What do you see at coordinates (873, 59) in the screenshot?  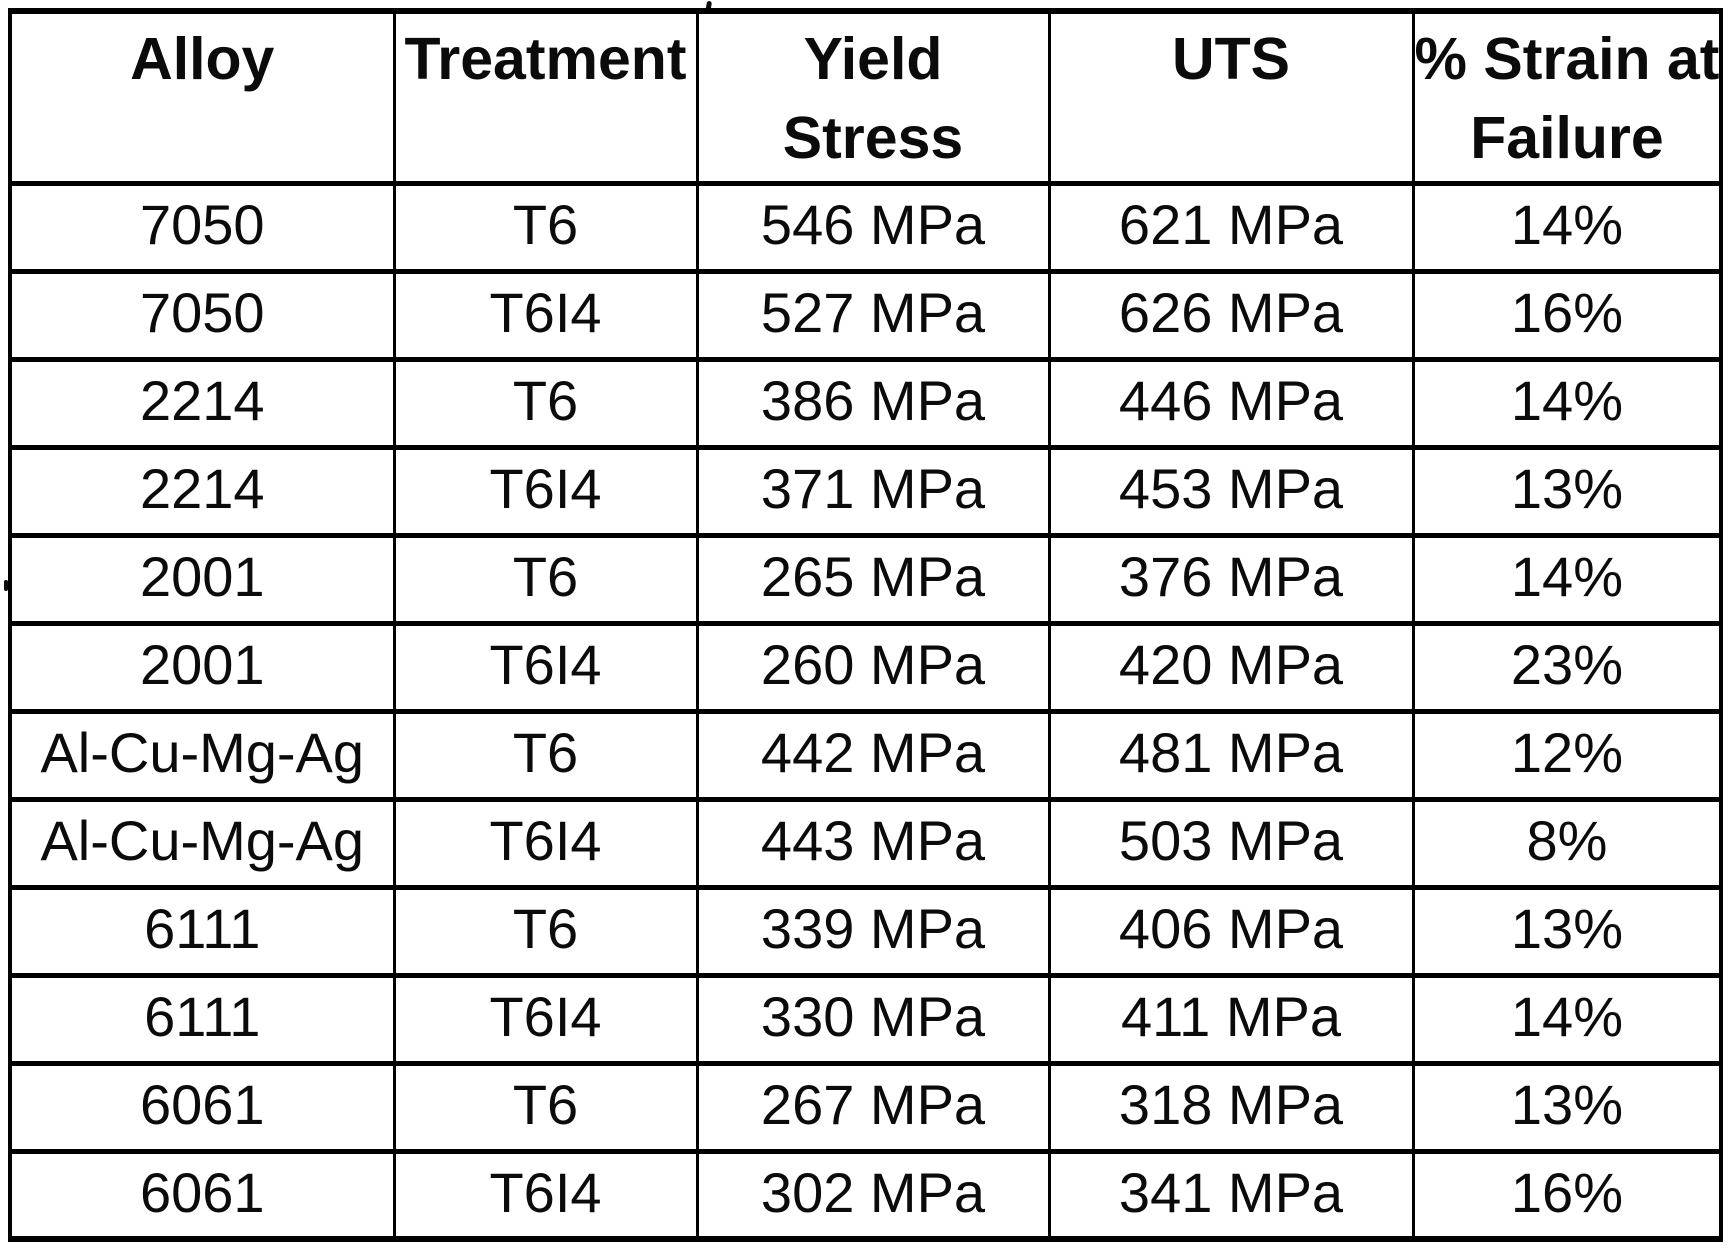 I see `header-line: Yield` at bounding box center [873, 59].